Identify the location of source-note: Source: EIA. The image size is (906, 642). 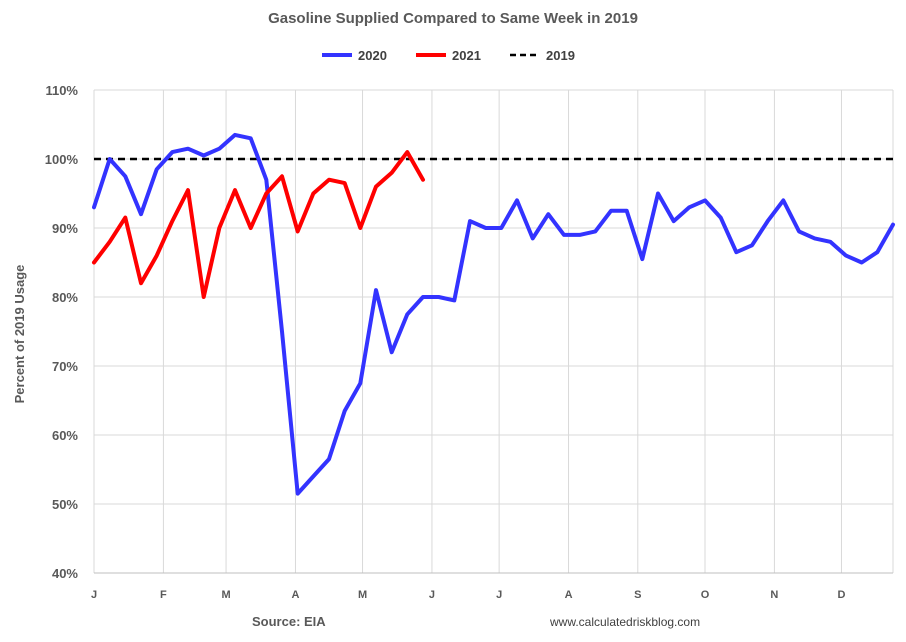
(289, 621).